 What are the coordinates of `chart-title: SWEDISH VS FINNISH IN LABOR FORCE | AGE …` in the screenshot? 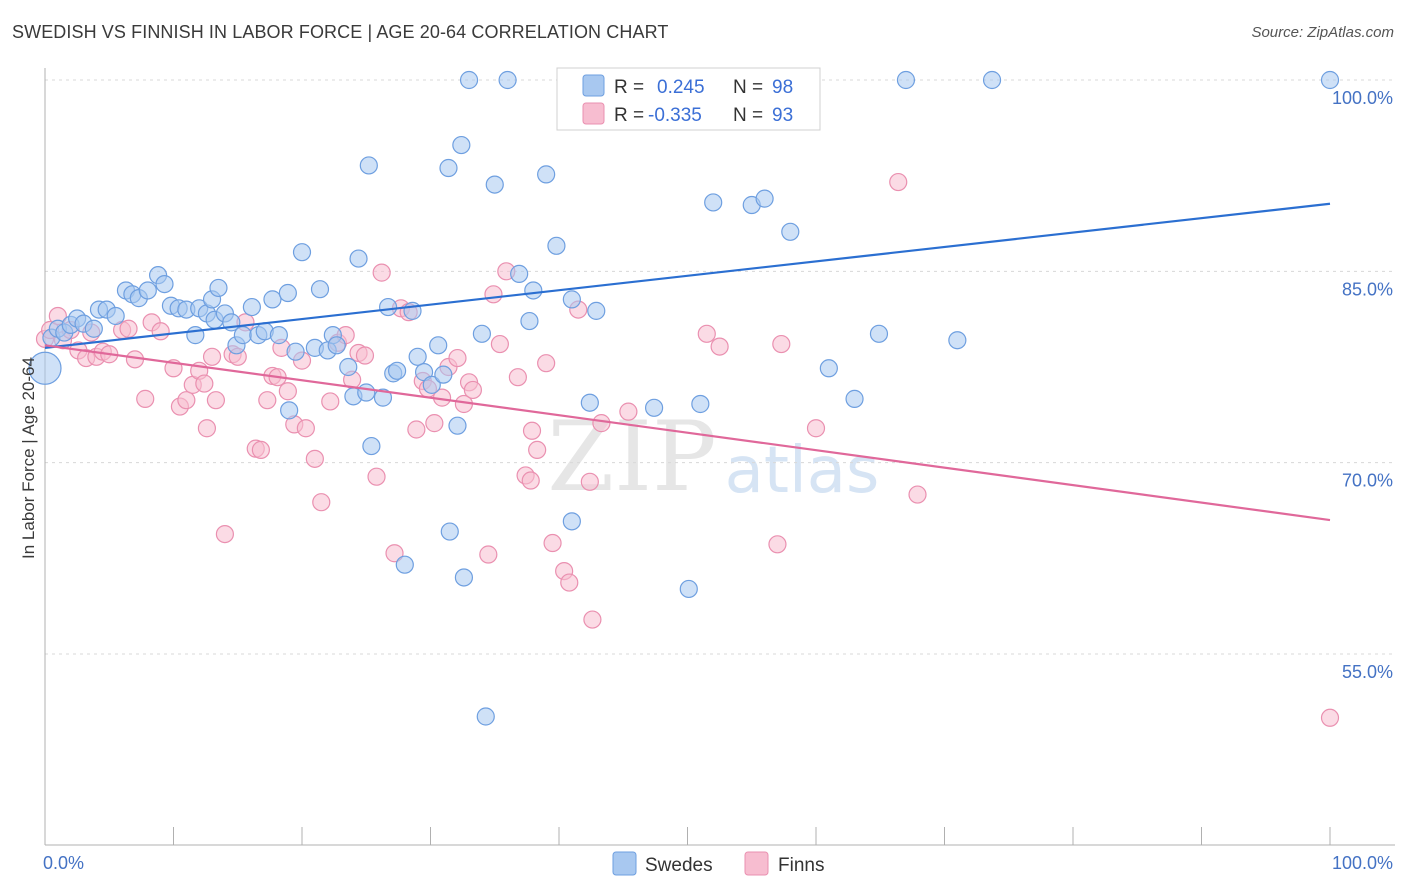 It's located at (340, 32).